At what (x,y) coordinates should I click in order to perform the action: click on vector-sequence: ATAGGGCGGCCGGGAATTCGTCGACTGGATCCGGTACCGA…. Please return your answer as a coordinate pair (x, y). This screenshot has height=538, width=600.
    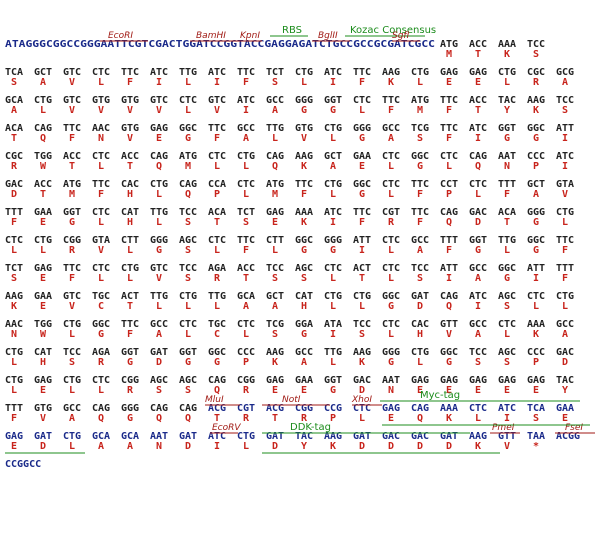
    Looking at the image, I should click on (220, 44).